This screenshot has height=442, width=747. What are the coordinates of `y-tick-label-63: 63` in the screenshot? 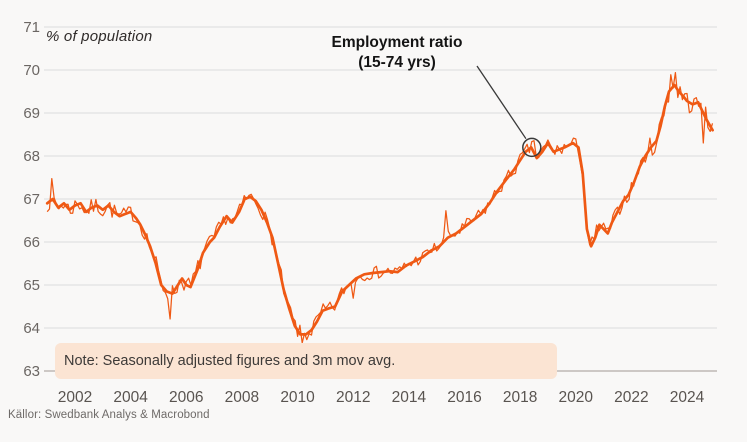 It's located at (31, 371).